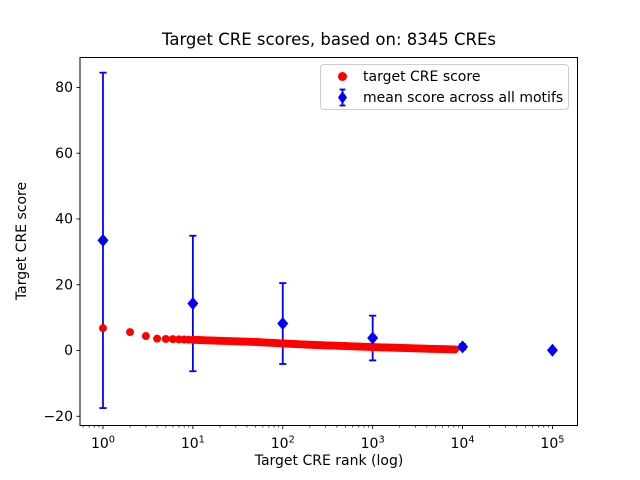  What do you see at coordinates (422, 76) in the screenshot?
I see `legend-label-target-cre-score: target CRE score` at bounding box center [422, 76].